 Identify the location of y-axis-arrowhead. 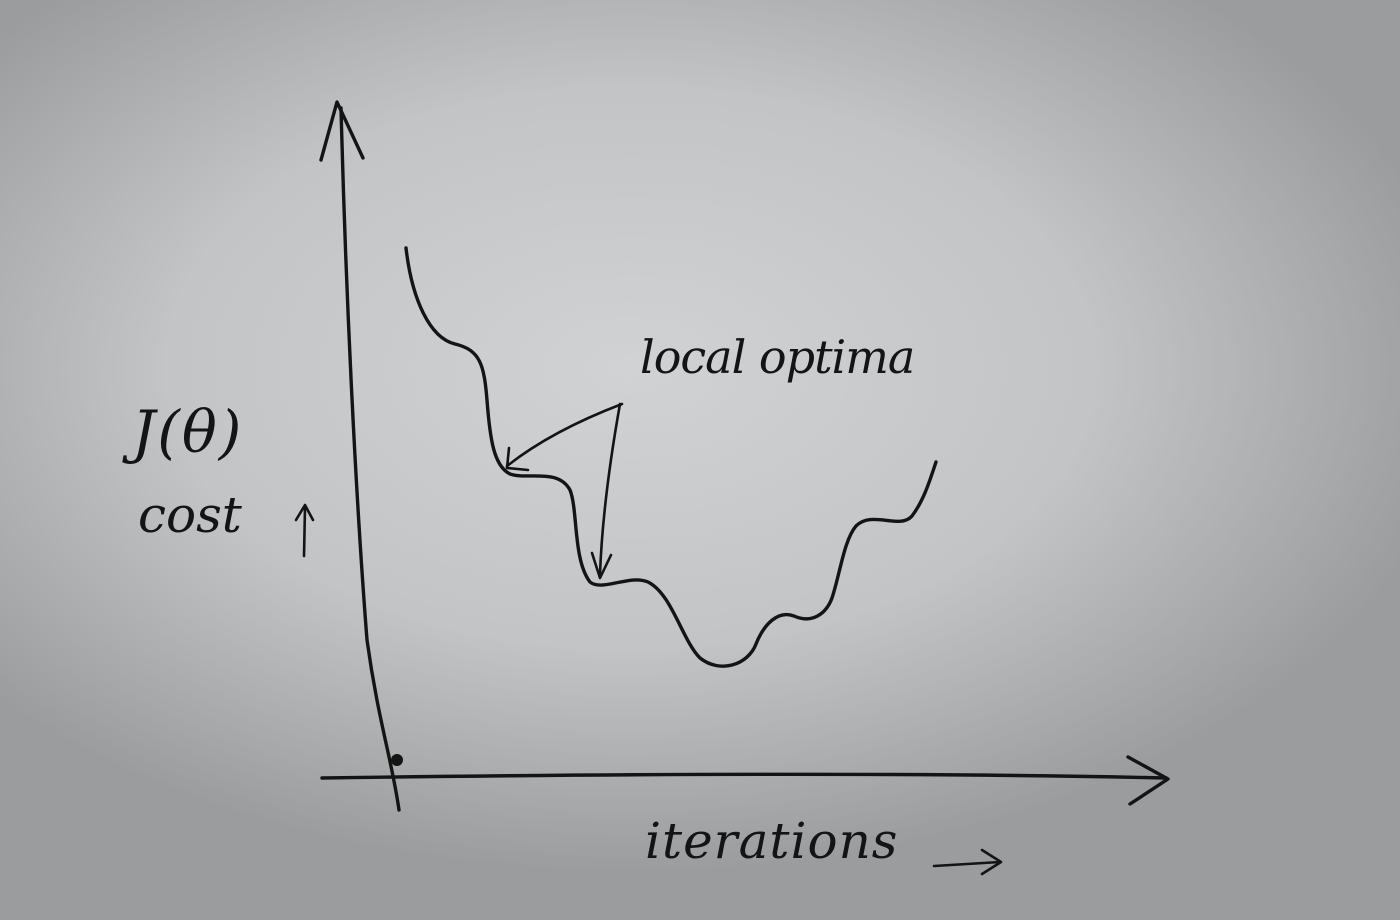
(342, 131).